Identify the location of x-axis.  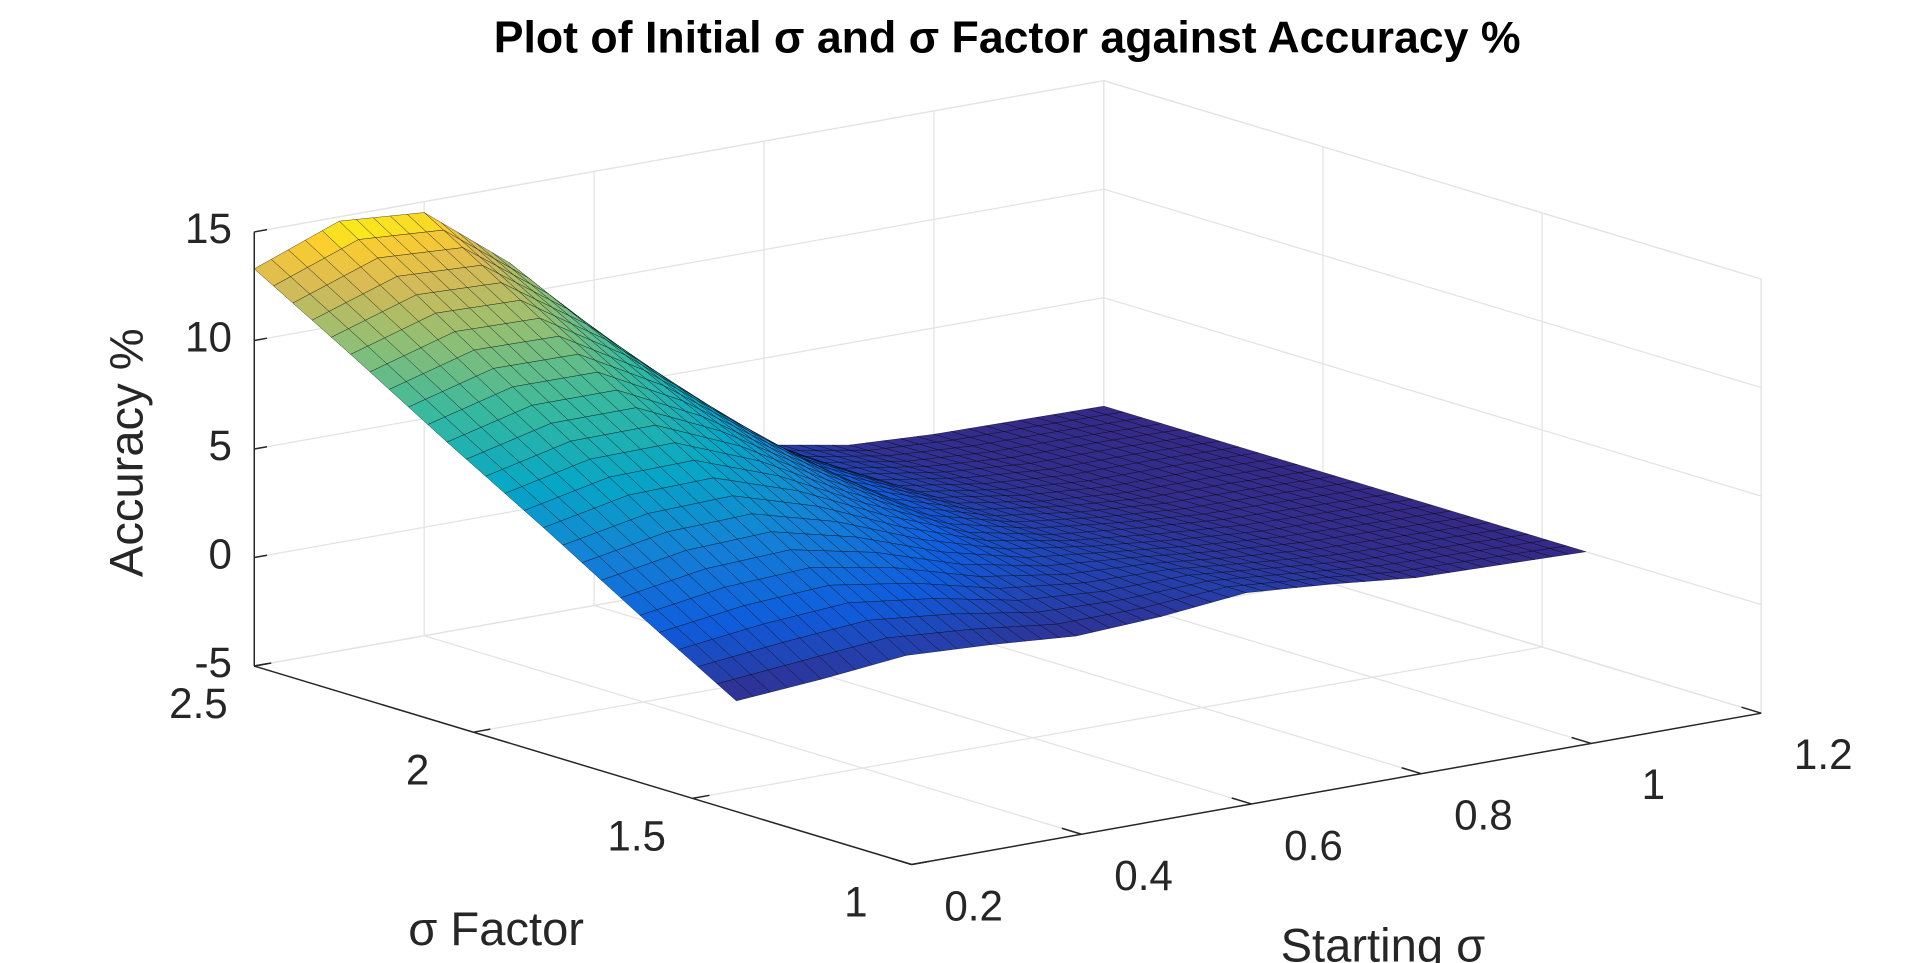
(1336, 789).